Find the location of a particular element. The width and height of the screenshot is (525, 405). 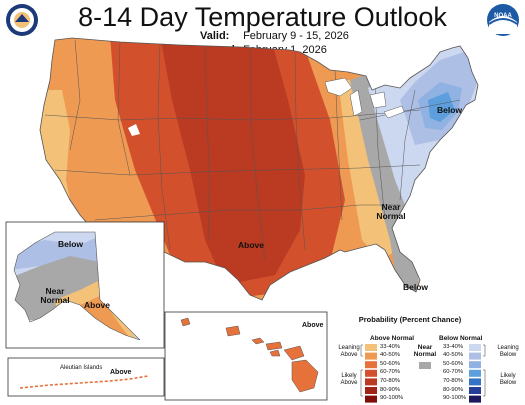

legend-below-range: 70-80% is located at coordinates (453, 380).